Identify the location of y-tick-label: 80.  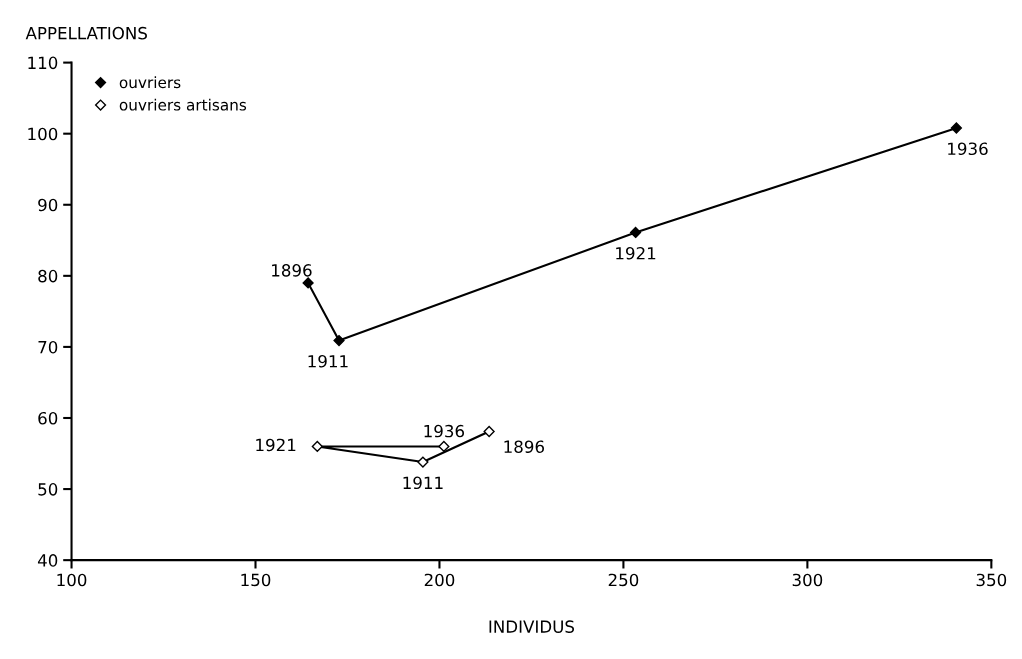
(48, 276).